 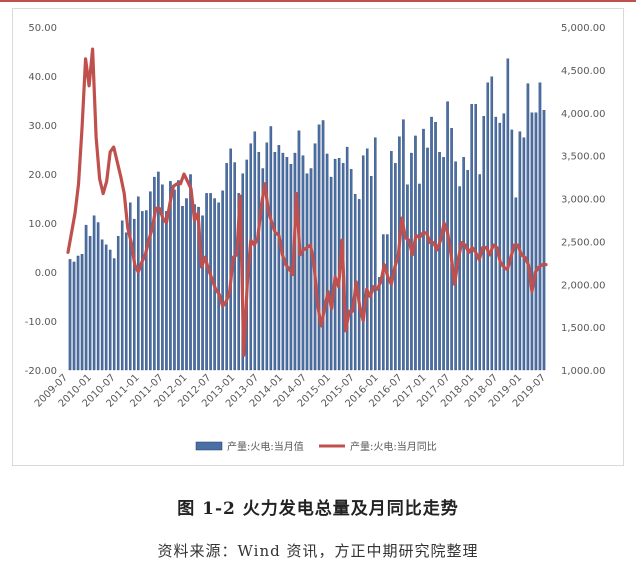 What do you see at coordinates (583, 328) in the screenshot?
I see `right-tick-label: 1,500.00` at bounding box center [583, 328].